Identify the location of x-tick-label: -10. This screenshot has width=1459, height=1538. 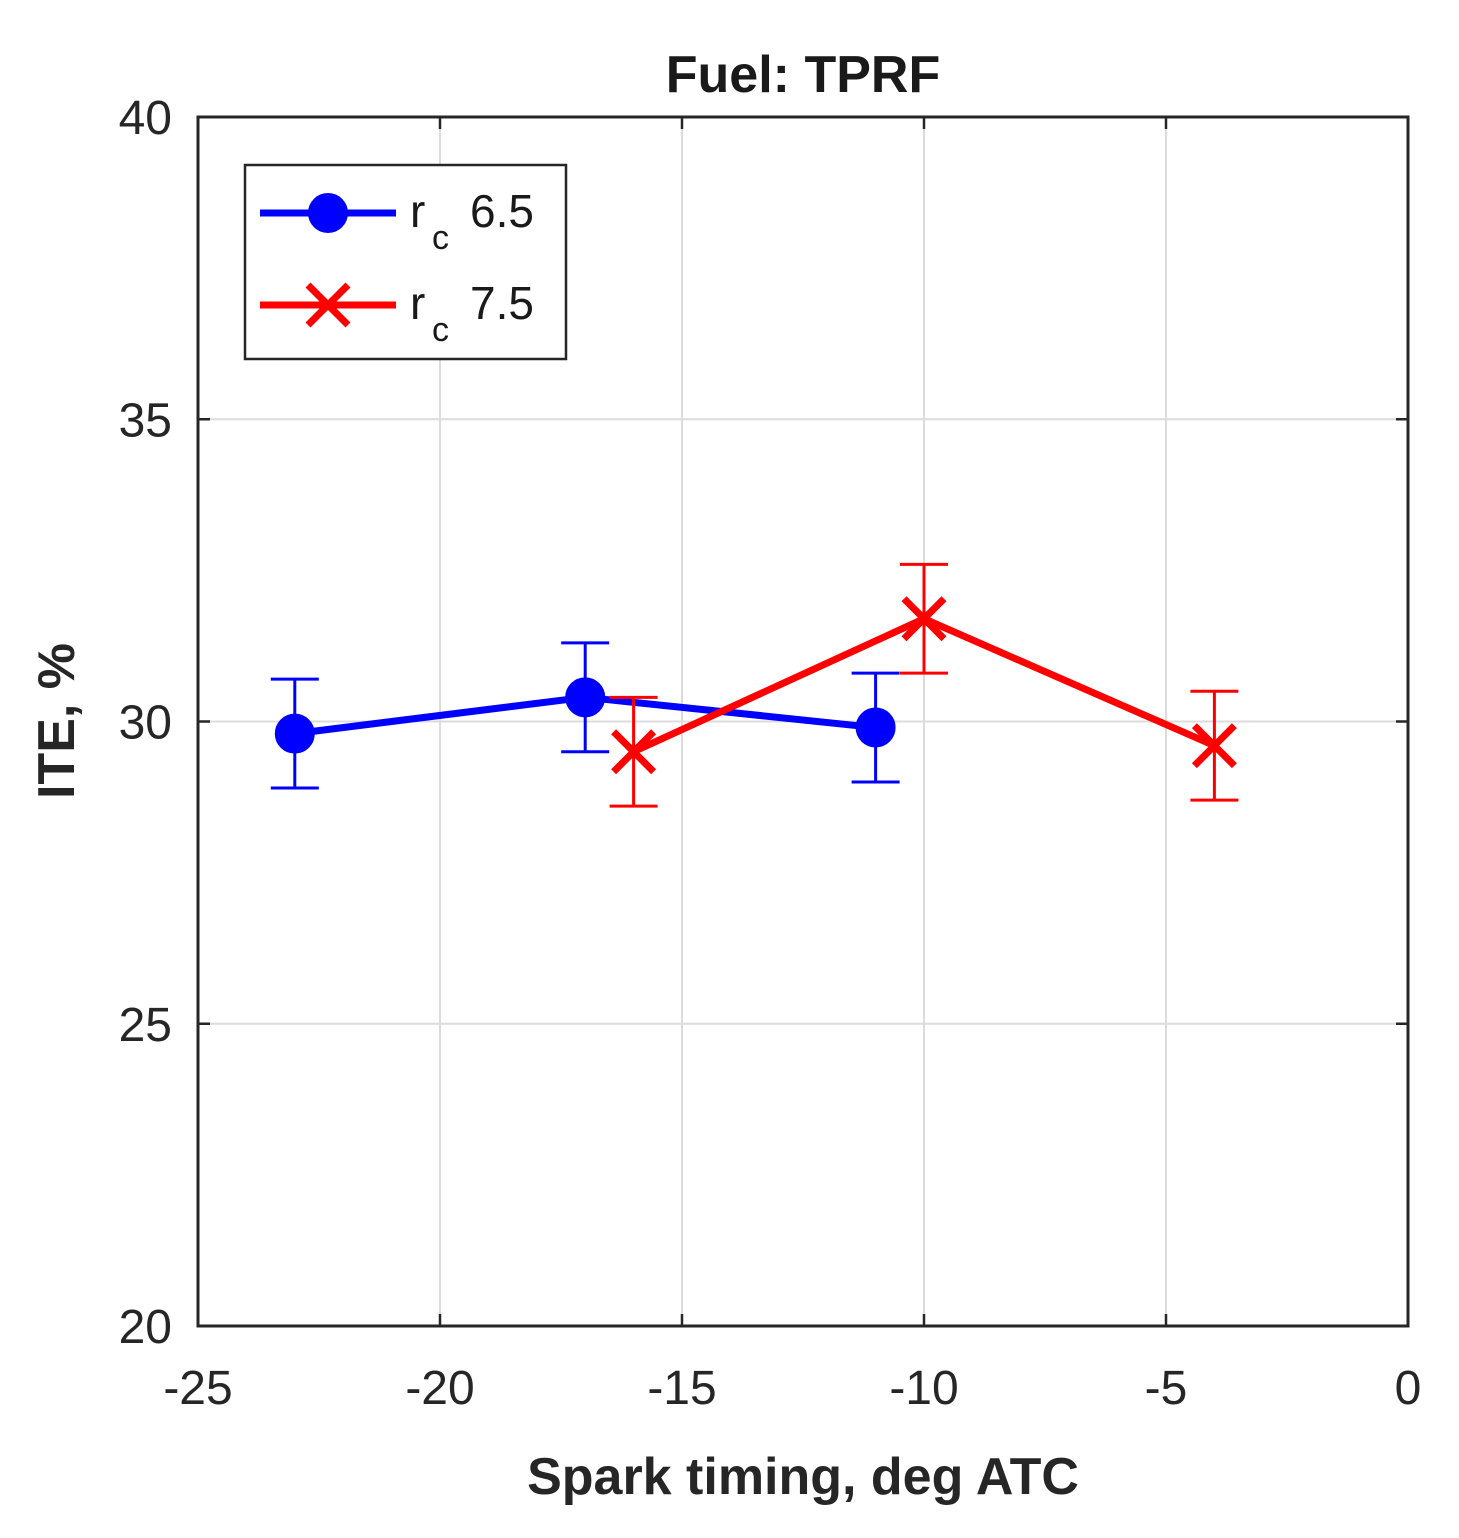
(923, 1388).